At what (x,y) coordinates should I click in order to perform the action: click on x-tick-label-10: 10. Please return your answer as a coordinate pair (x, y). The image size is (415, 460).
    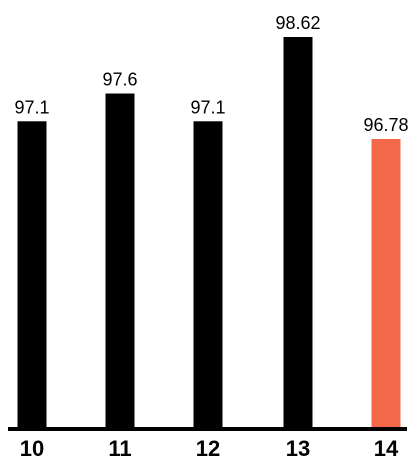
    Looking at the image, I should click on (32, 448).